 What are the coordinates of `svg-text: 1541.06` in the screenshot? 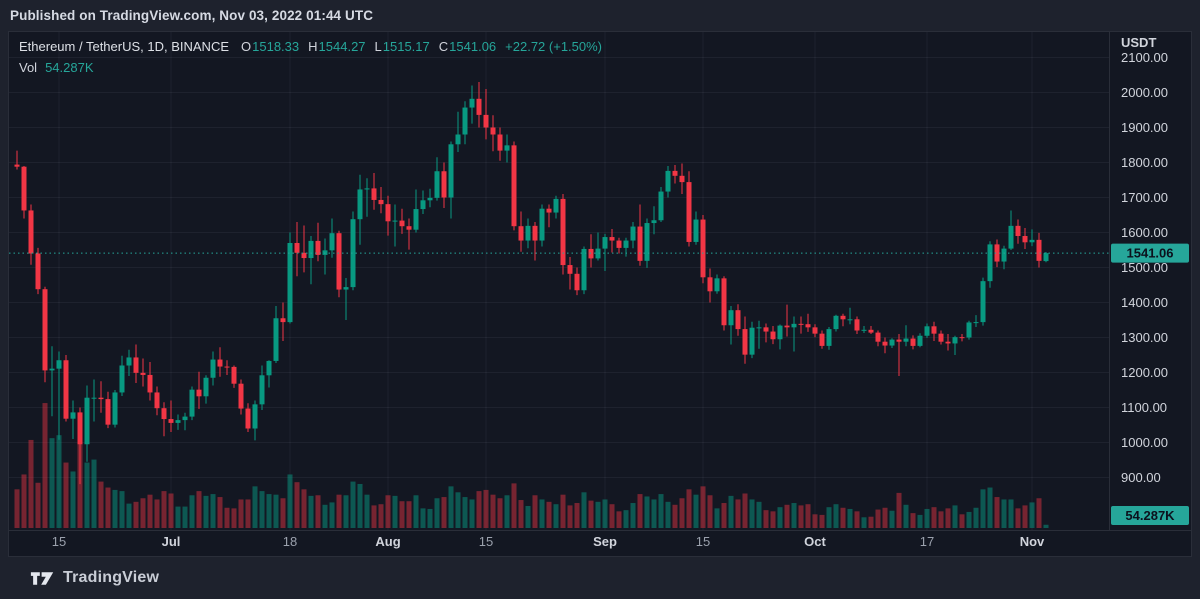 It's located at (1150, 253).